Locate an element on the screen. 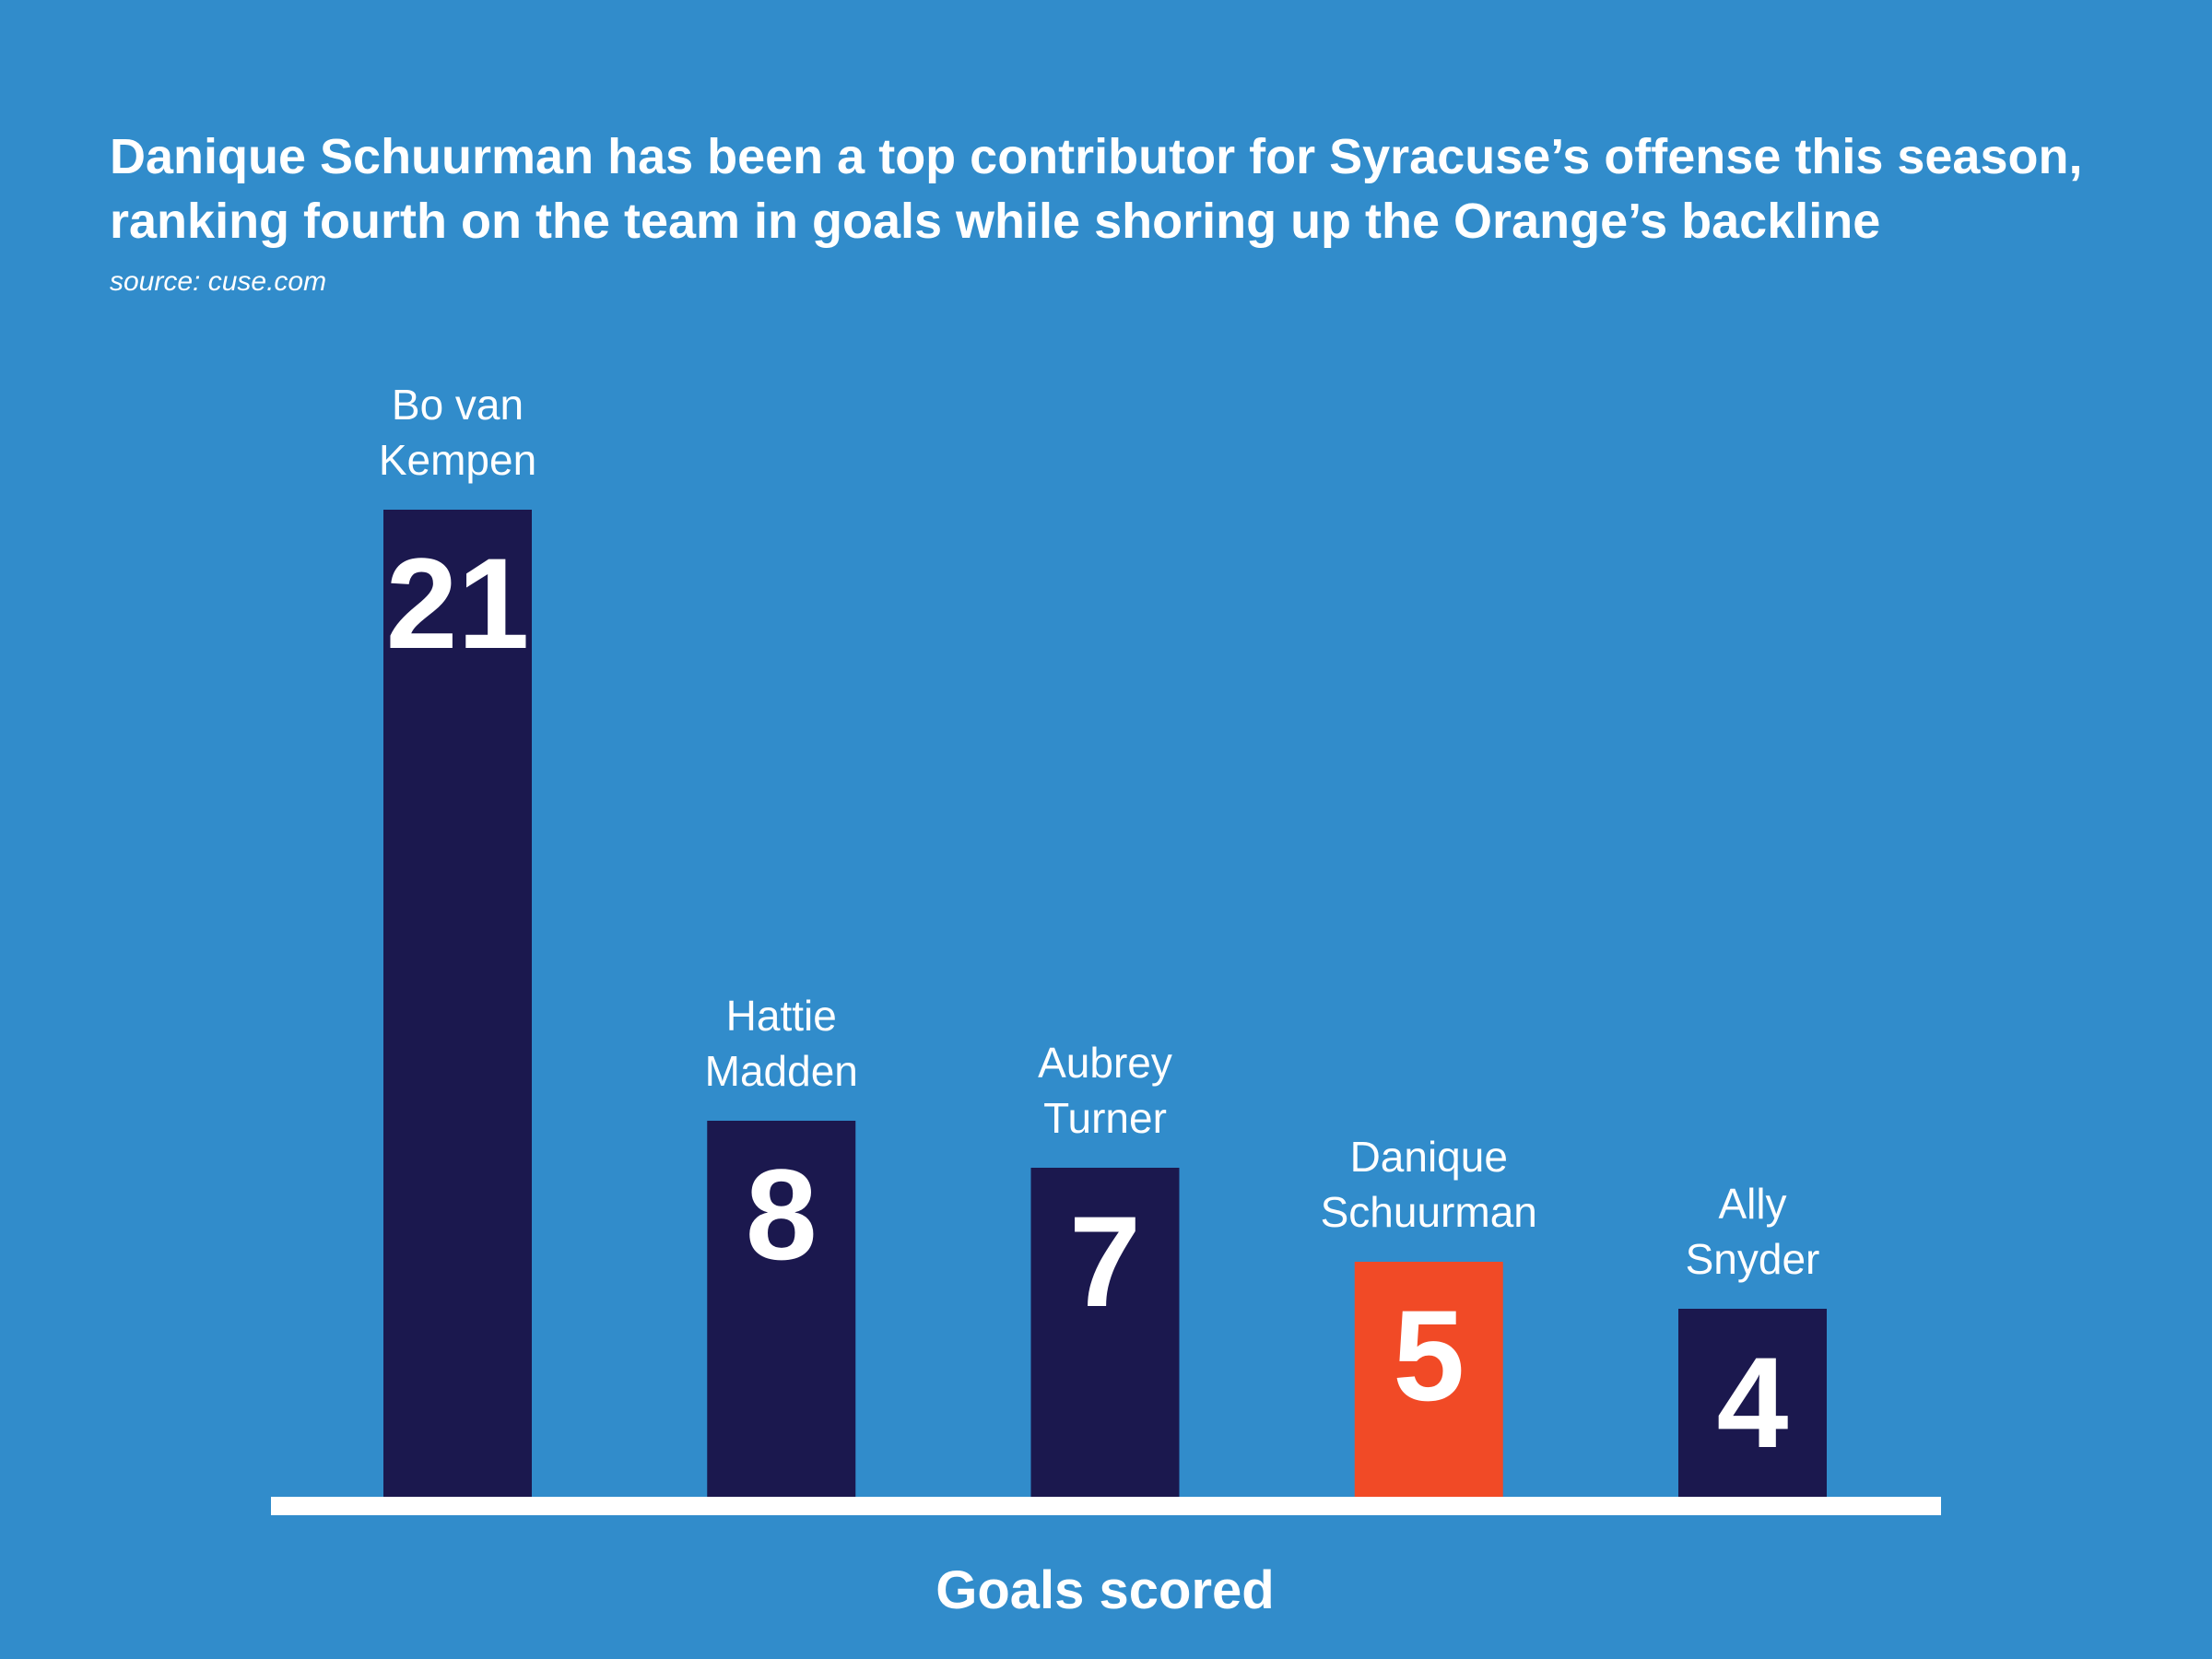 The width and height of the screenshot is (2212, 1659). x-axis-title: Goals scored is located at coordinates (1104, 1590).